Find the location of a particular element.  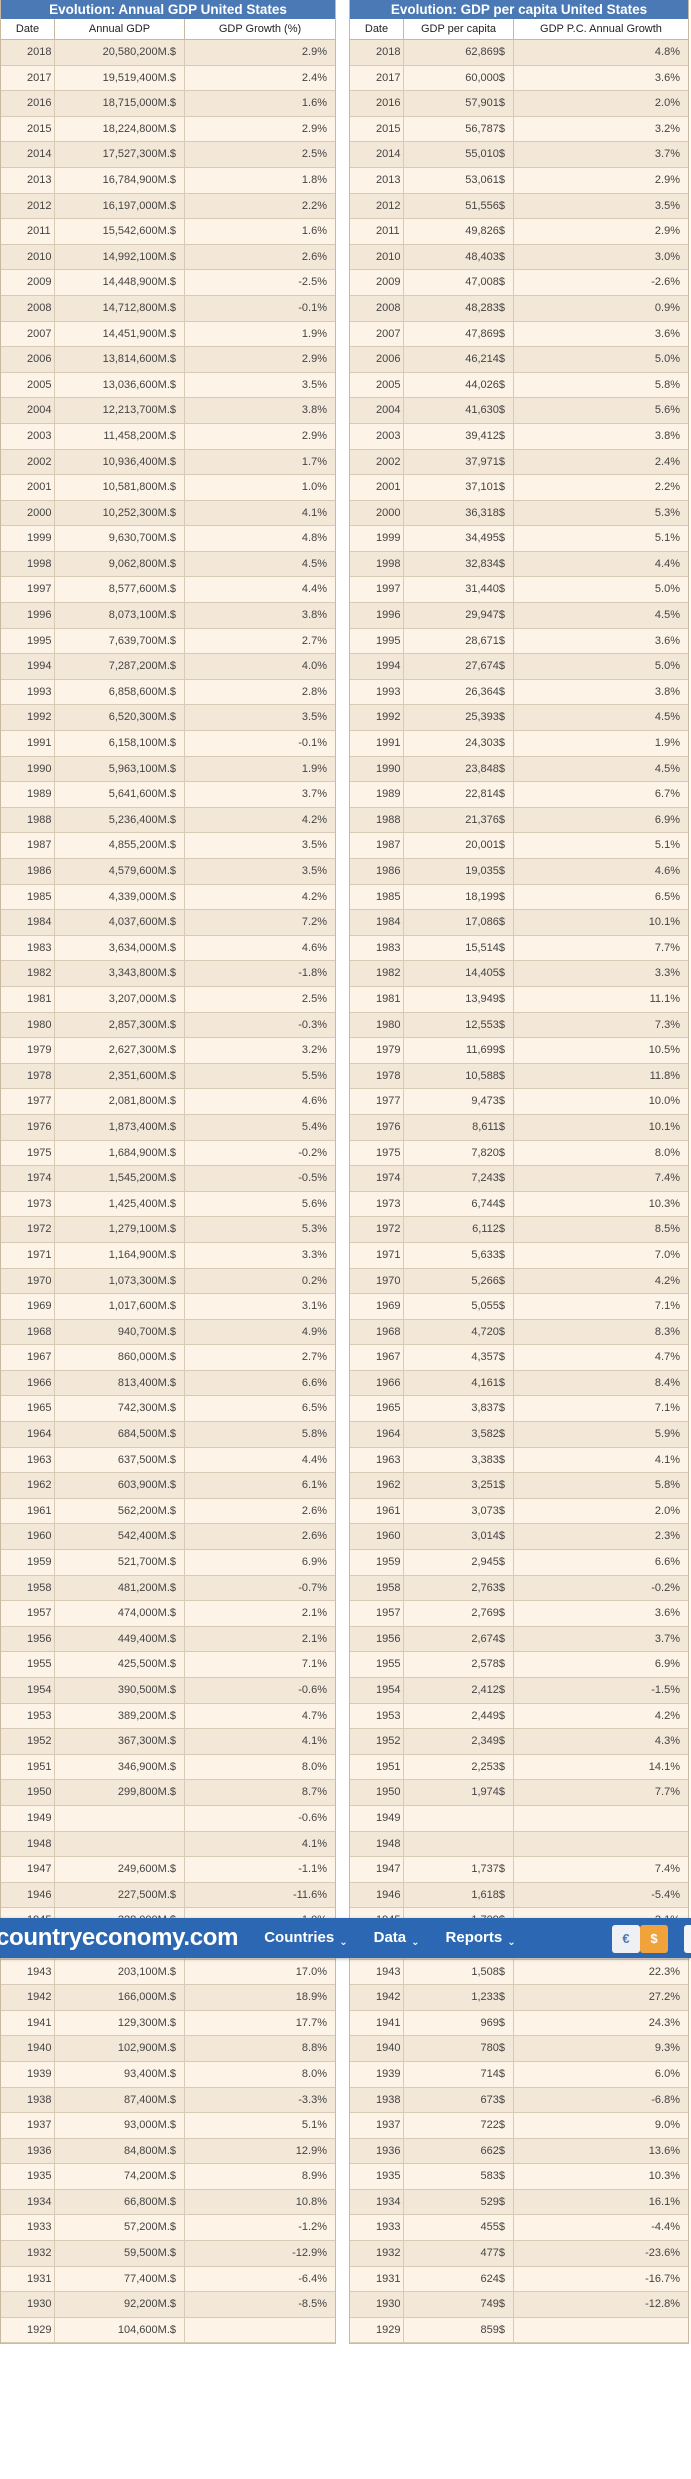

cell-date: 1948 is located at coordinates (377, 1844).